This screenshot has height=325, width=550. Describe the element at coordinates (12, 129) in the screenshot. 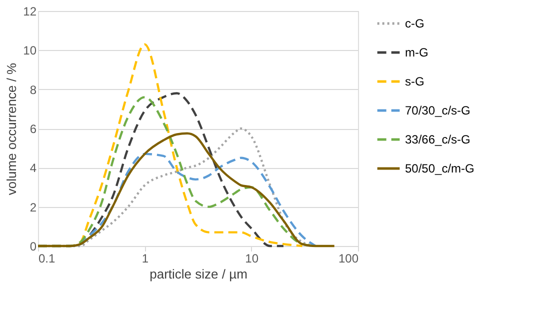

I see `y-axis-title: volume occurrence / %` at that location.